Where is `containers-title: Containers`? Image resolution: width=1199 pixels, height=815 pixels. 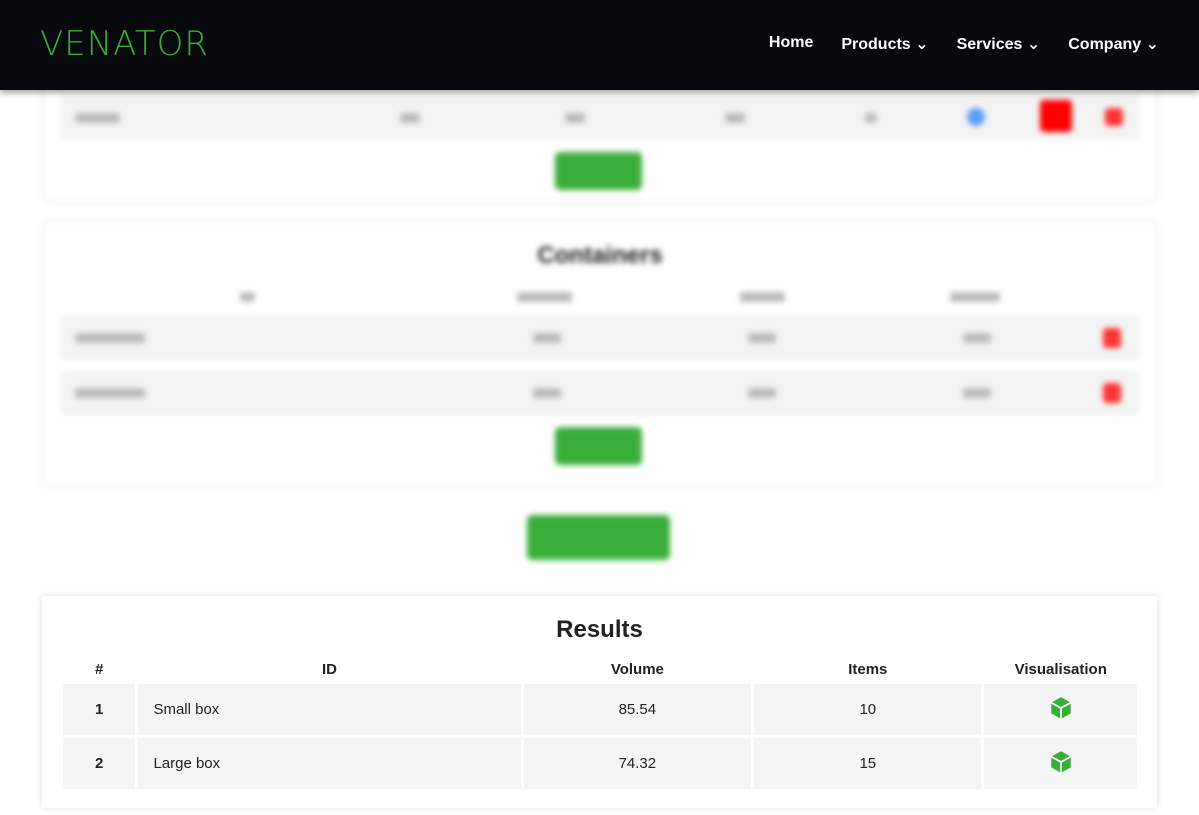 containers-title: Containers is located at coordinates (600, 255).